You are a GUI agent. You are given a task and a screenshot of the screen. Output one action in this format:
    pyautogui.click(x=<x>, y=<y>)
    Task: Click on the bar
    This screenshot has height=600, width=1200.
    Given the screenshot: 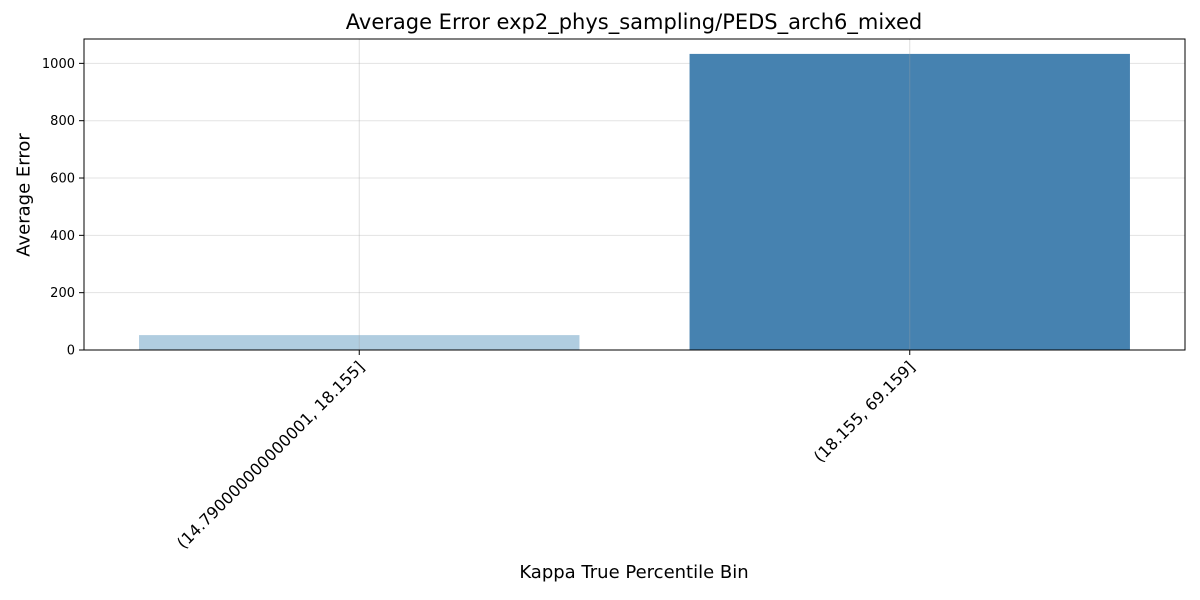 What is the action you would take?
    pyautogui.click(x=359, y=342)
    